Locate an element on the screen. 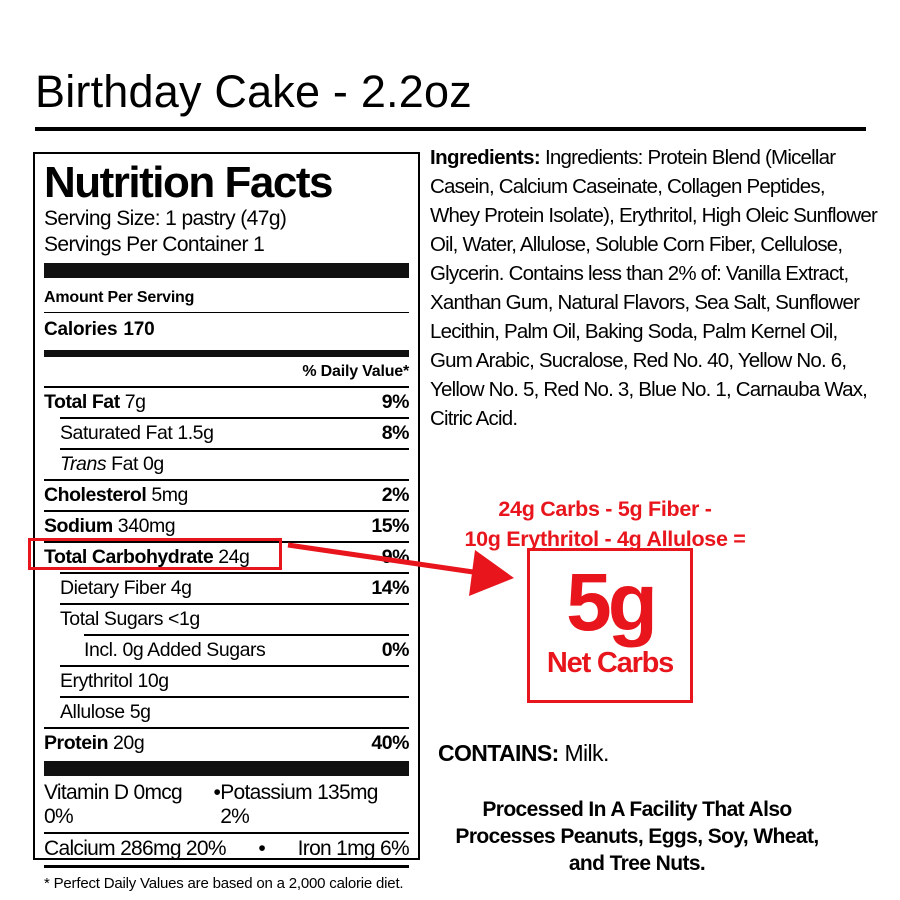  nutrient-name: Incl. 0g Added Sugars is located at coordinates (175, 649).